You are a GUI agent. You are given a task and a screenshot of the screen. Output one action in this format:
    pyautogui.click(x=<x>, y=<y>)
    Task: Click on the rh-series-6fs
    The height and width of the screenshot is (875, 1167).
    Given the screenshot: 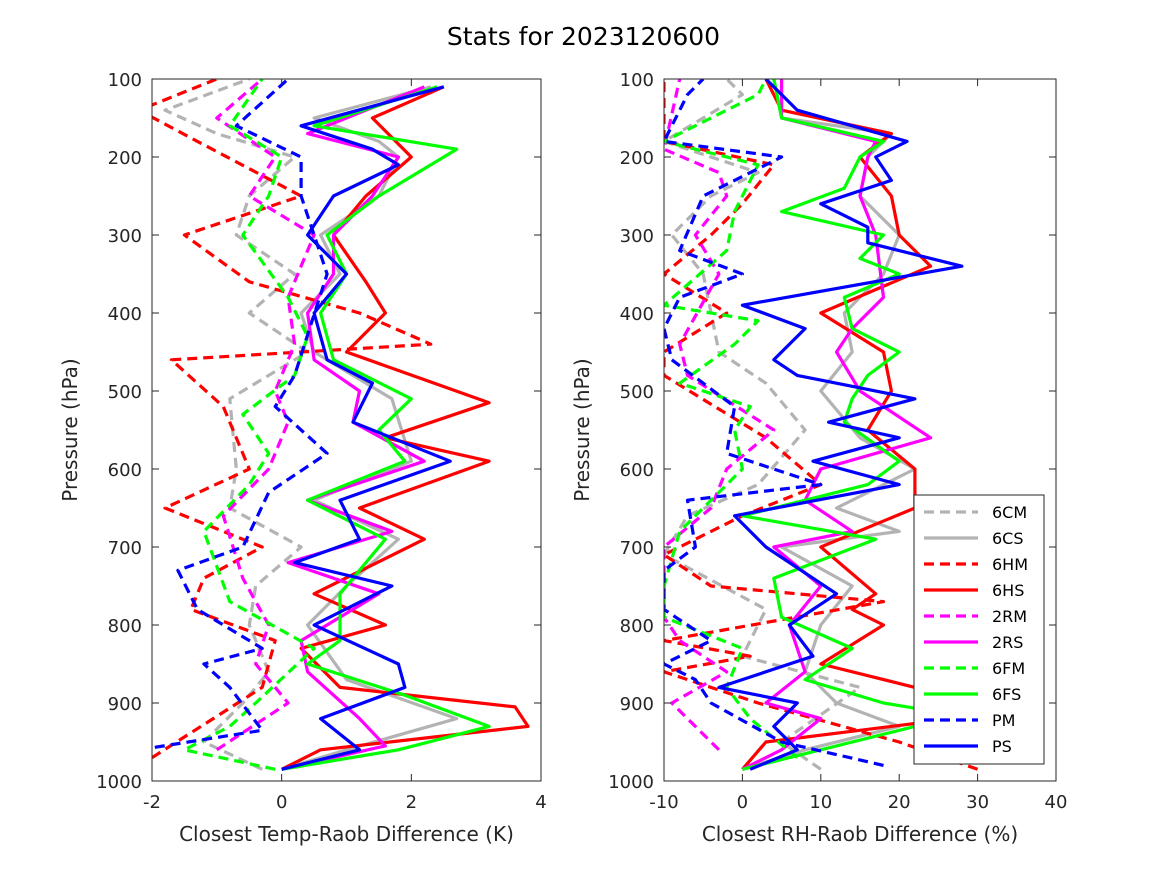 What is the action you would take?
    pyautogui.click(x=836, y=425)
    